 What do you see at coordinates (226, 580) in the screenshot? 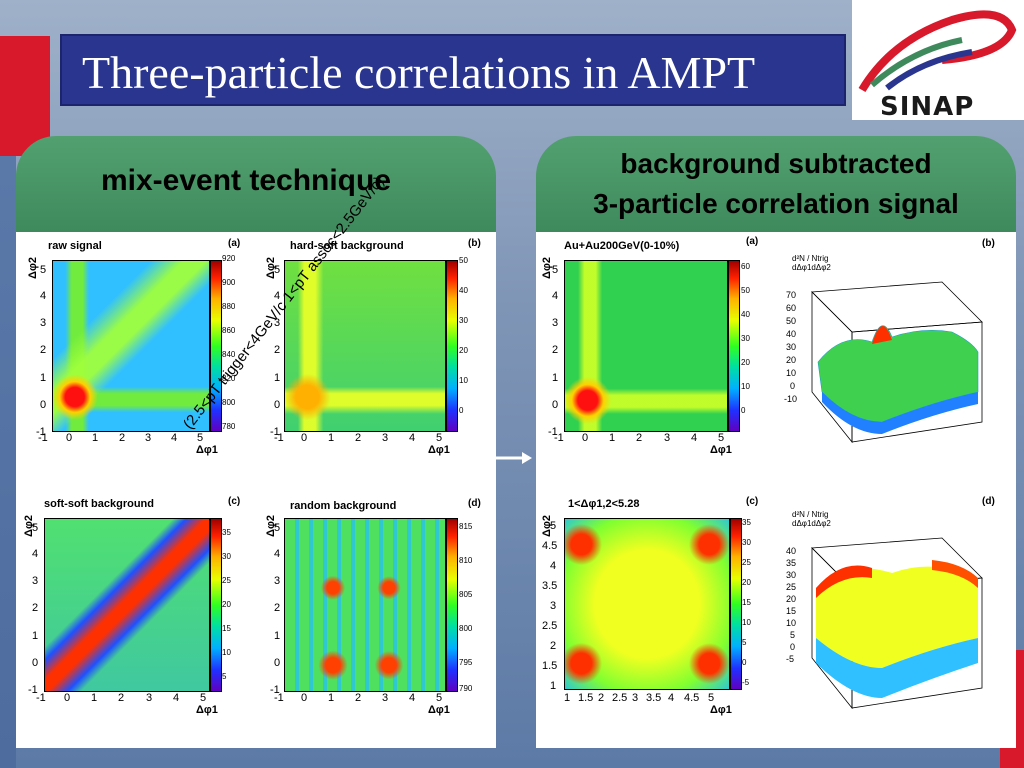
I see `cbar-tick: 25` at bounding box center [226, 580].